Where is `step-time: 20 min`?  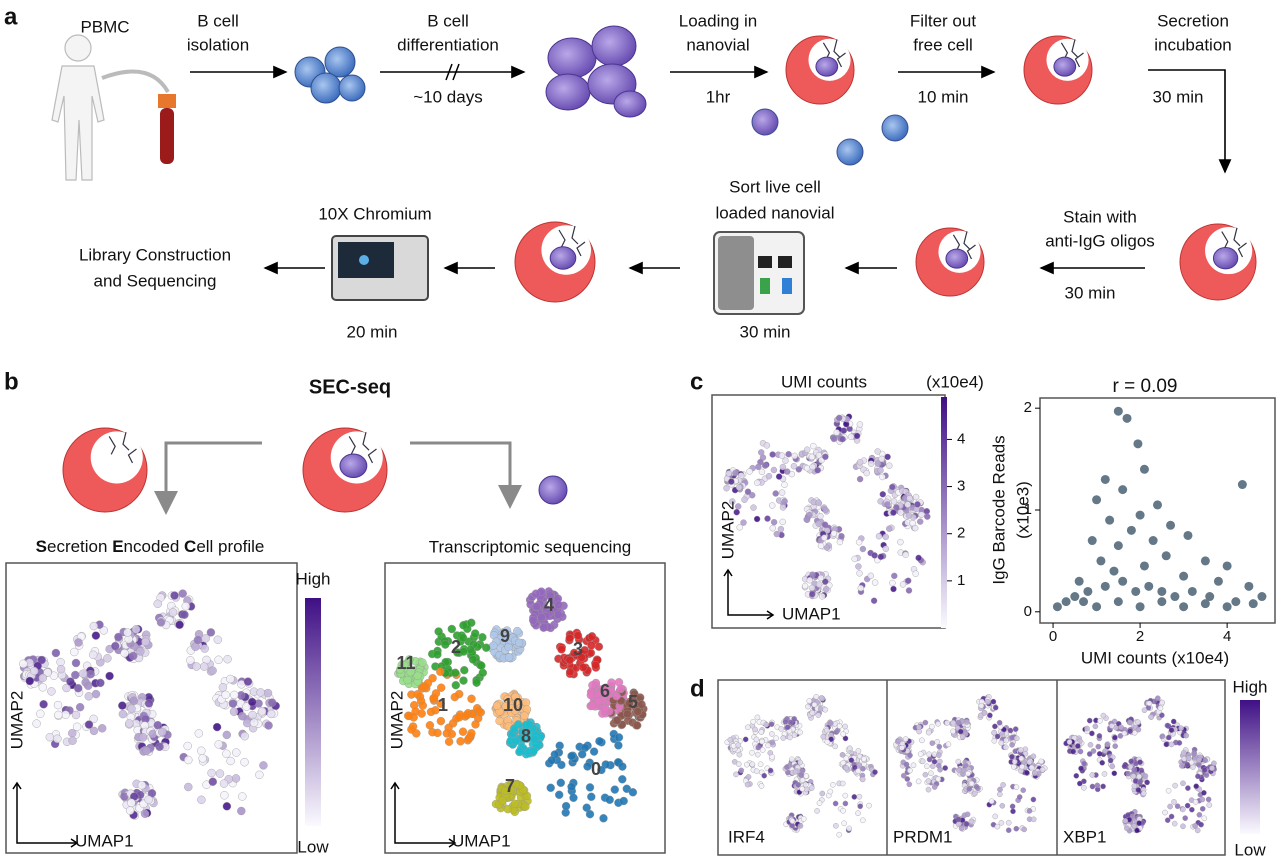 step-time: 20 min is located at coordinates (371, 331).